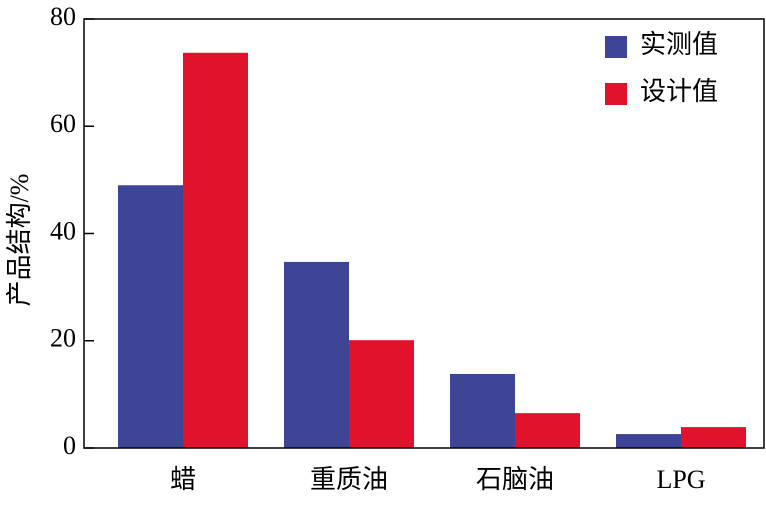 This screenshot has height=508, width=766. I want to click on y-axis-label: 产品结构/%, so click(19, 240).